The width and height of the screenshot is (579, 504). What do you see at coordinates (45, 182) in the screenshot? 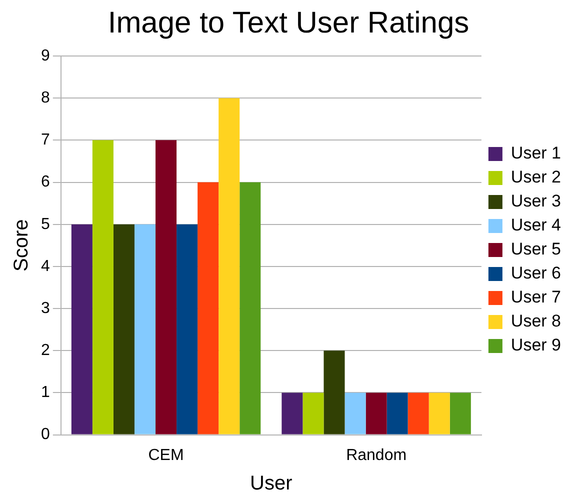
I see `y-tick-label: 6` at bounding box center [45, 182].